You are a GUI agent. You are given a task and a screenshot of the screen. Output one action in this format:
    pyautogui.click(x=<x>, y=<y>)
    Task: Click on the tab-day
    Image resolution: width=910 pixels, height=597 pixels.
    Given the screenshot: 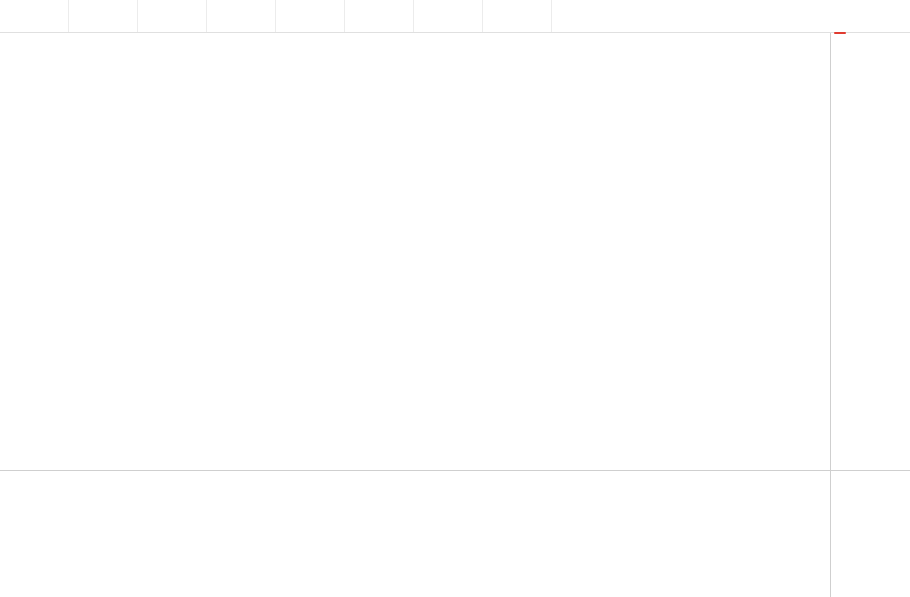 What is the action you would take?
    pyautogui.click(x=34, y=16)
    